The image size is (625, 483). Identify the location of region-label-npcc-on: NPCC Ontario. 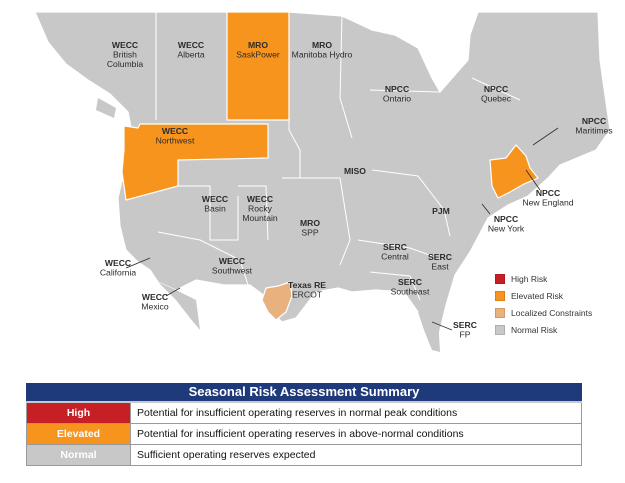
(397, 94).